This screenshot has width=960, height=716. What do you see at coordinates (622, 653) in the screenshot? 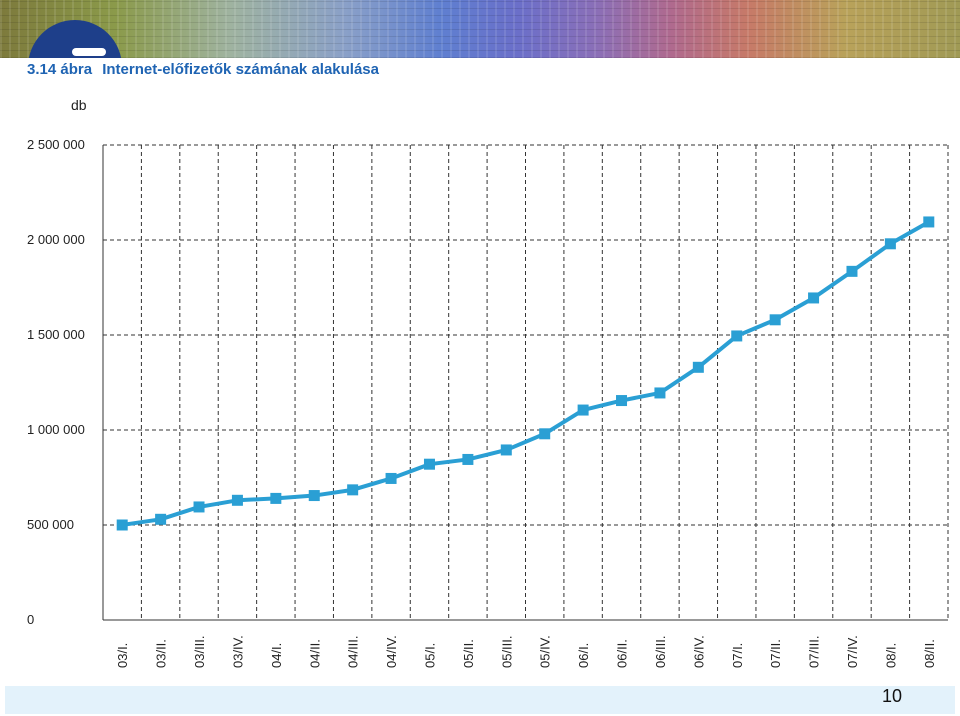
I see `x-tick-label: 06/II.` at bounding box center [622, 653].